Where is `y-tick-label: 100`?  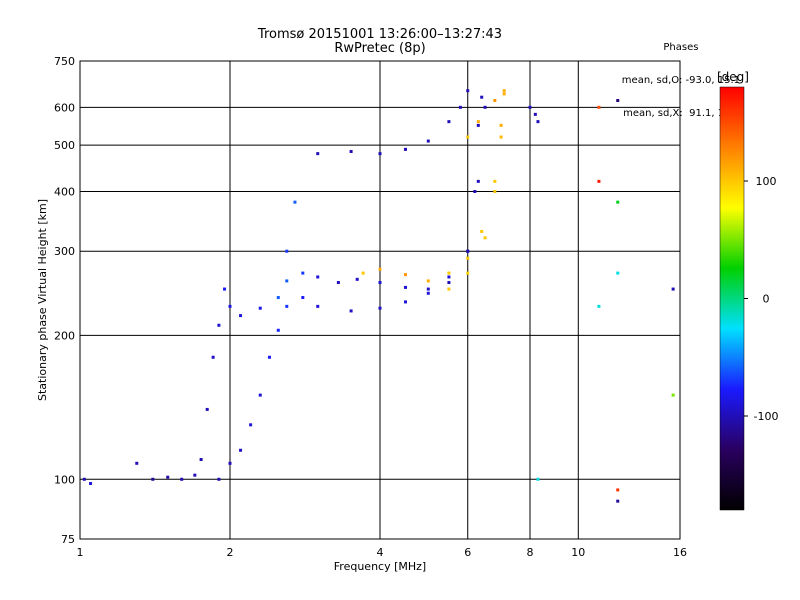 y-tick-label: 100 is located at coordinates (64, 479).